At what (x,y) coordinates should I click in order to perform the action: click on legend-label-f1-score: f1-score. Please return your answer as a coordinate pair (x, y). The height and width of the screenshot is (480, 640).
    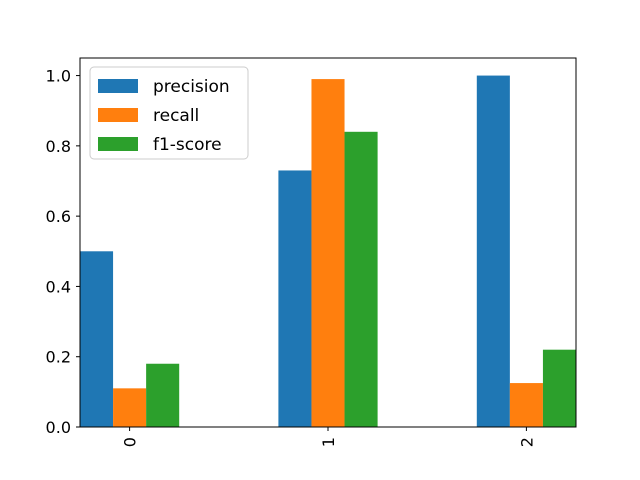
    Looking at the image, I should click on (187, 145).